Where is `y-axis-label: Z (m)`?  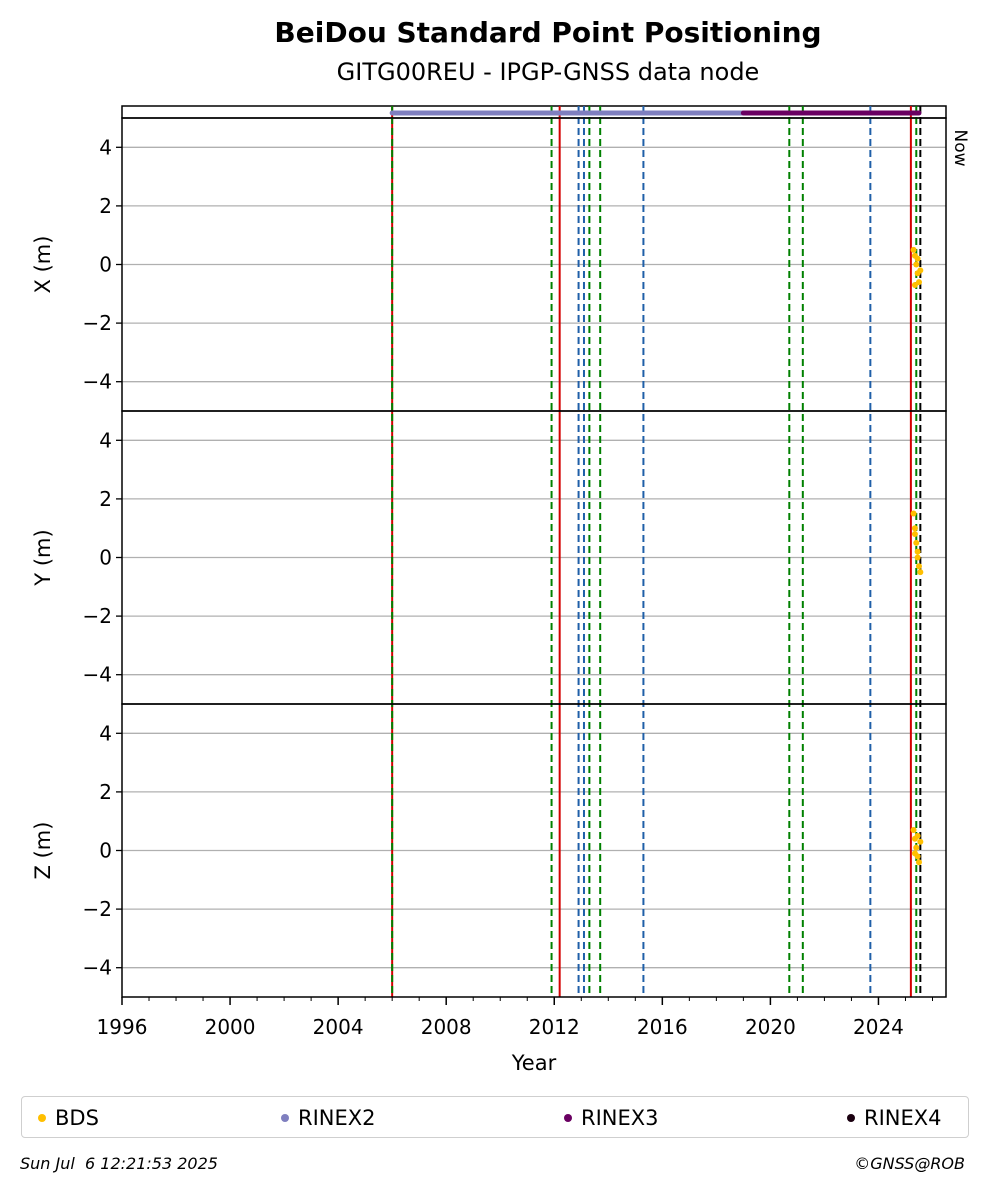 y-axis-label: Z (m) is located at coordinates (43, 851).